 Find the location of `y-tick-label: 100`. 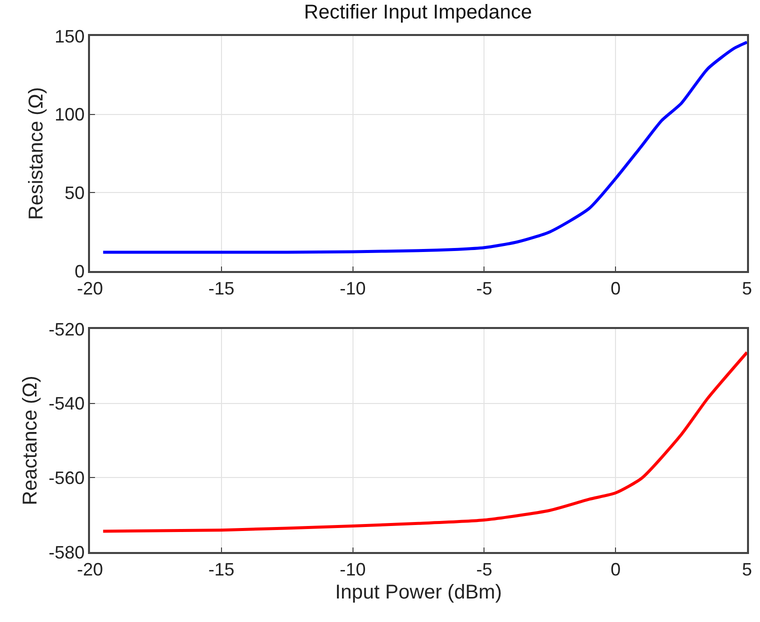

y-tick-label: 100 is located at coordinates (69, 114).